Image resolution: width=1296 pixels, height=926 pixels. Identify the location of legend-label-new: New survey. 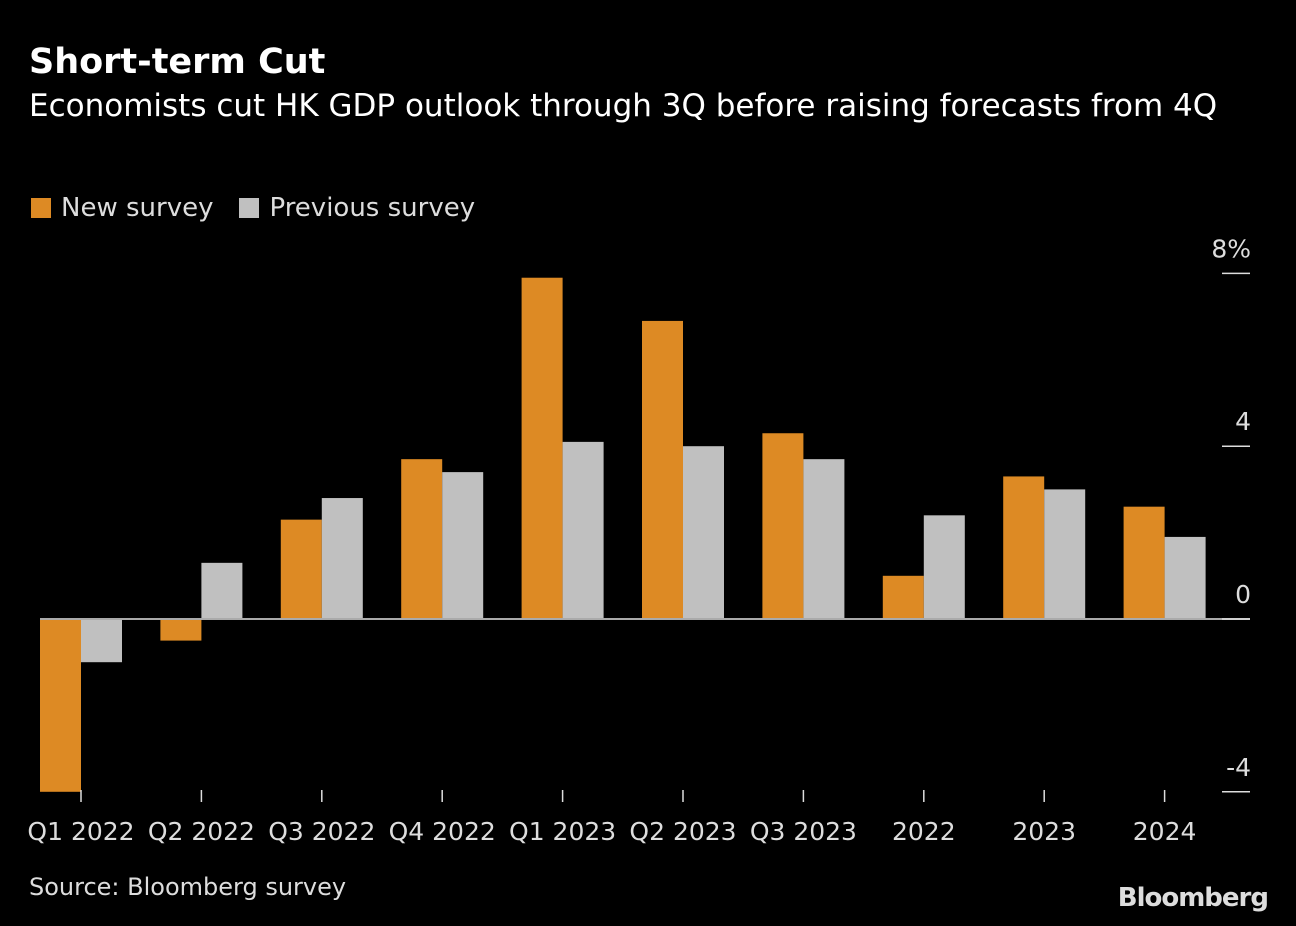
(137, 208).